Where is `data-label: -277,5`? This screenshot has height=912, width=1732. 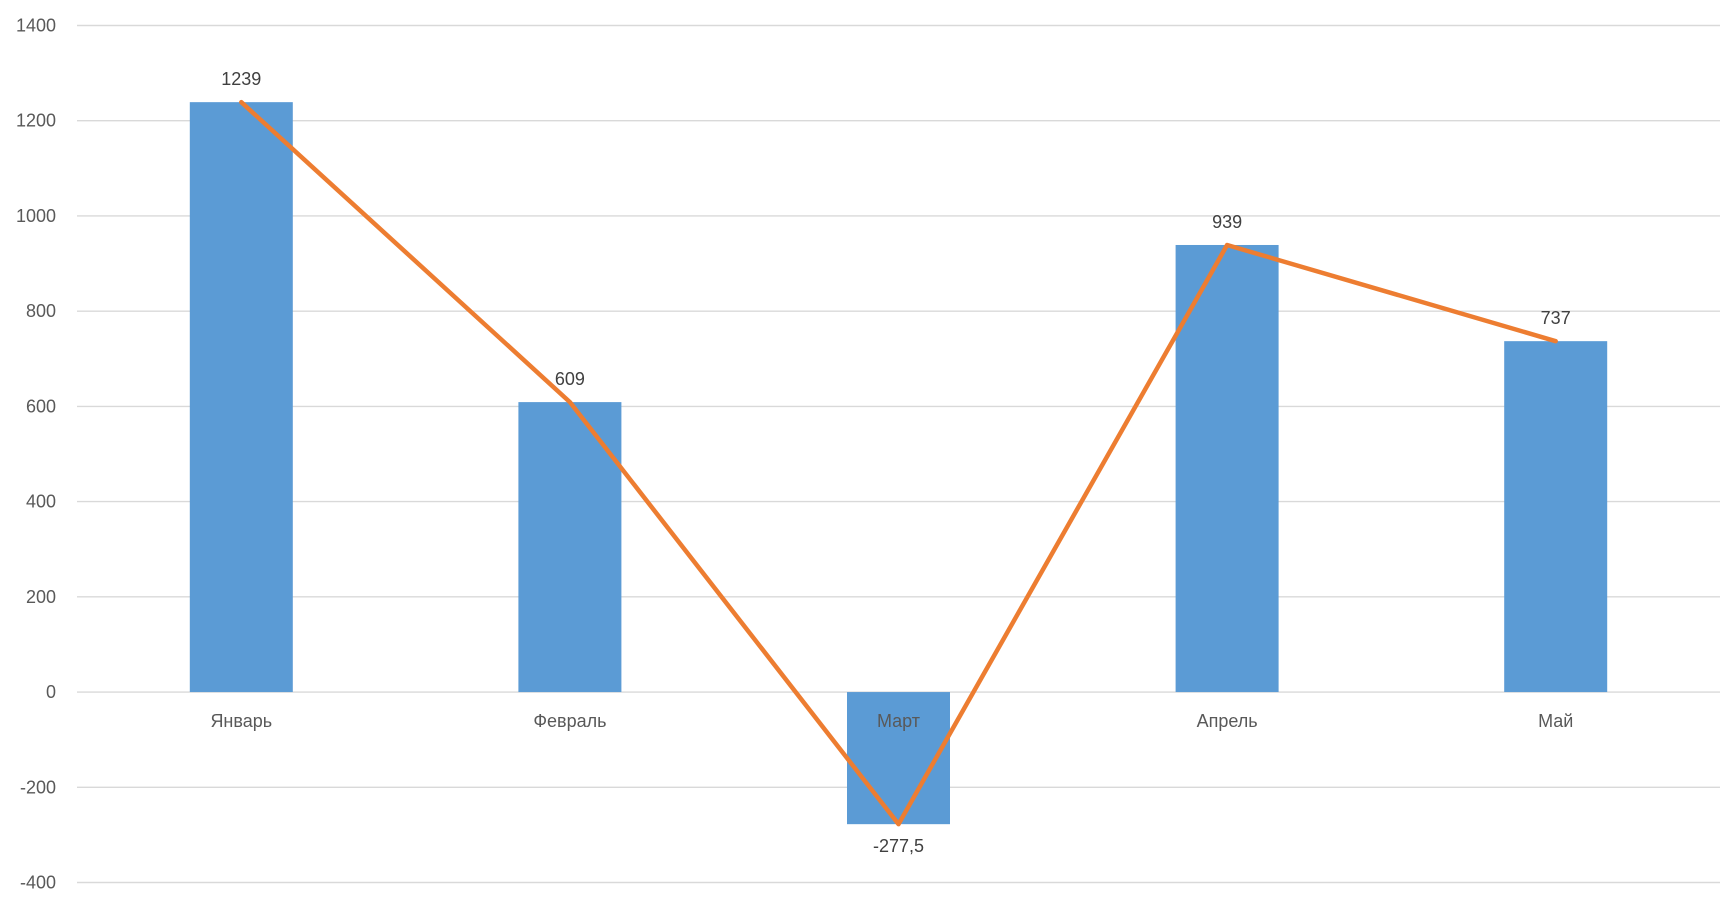
data-label: -277,5 is located at coordinates (898, 846).